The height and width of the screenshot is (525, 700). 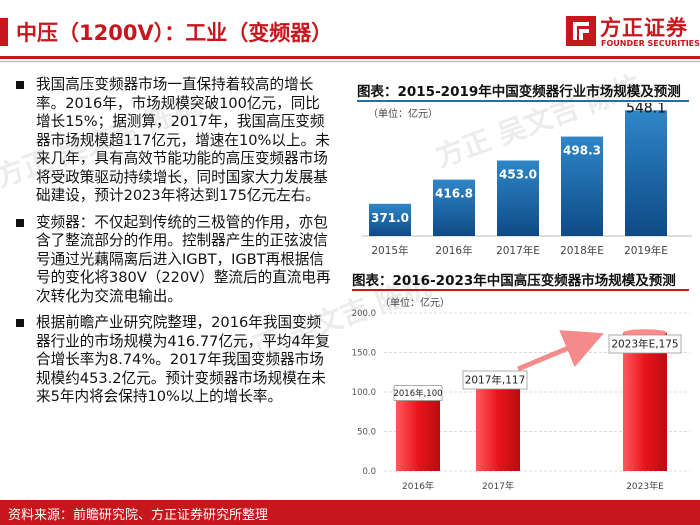 What do you see at coordinates (453, 250) in the screenshot?
I see `chart1-x-tick-label: 2016年` at bounding box center [453, 250].